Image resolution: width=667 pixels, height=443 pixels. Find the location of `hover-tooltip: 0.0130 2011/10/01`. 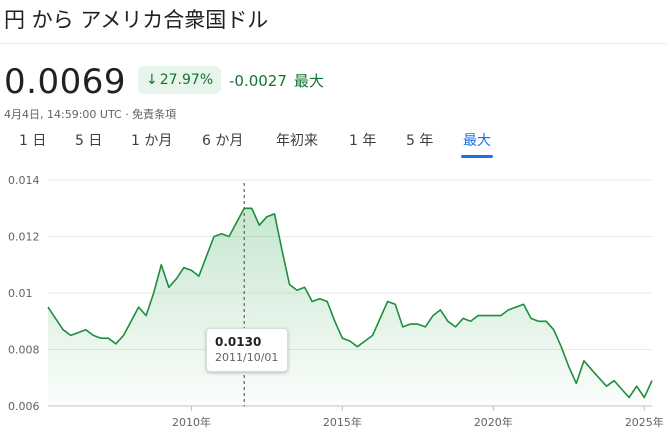

hover-tooltip: 0.0130 2011/10/01 is located at coordinates (247, 350).